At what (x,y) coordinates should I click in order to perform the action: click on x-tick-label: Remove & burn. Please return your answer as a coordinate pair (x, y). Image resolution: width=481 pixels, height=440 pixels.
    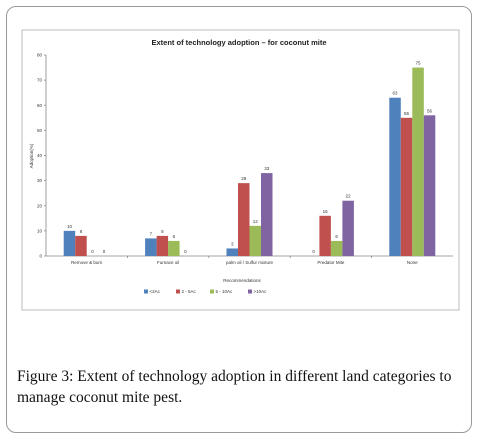
    Looking at the image, I should click on (87, 262).